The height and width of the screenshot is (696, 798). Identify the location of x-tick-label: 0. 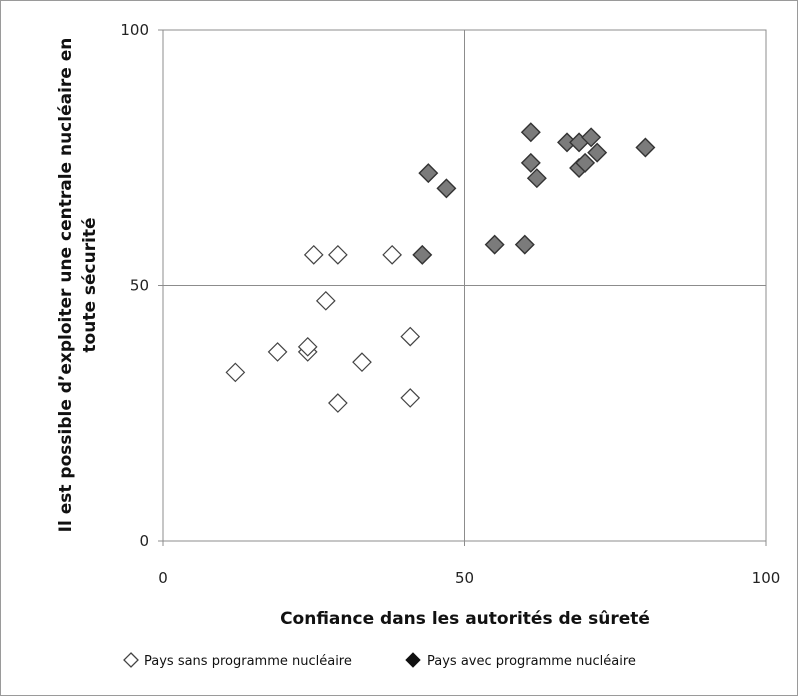
(163, 578).